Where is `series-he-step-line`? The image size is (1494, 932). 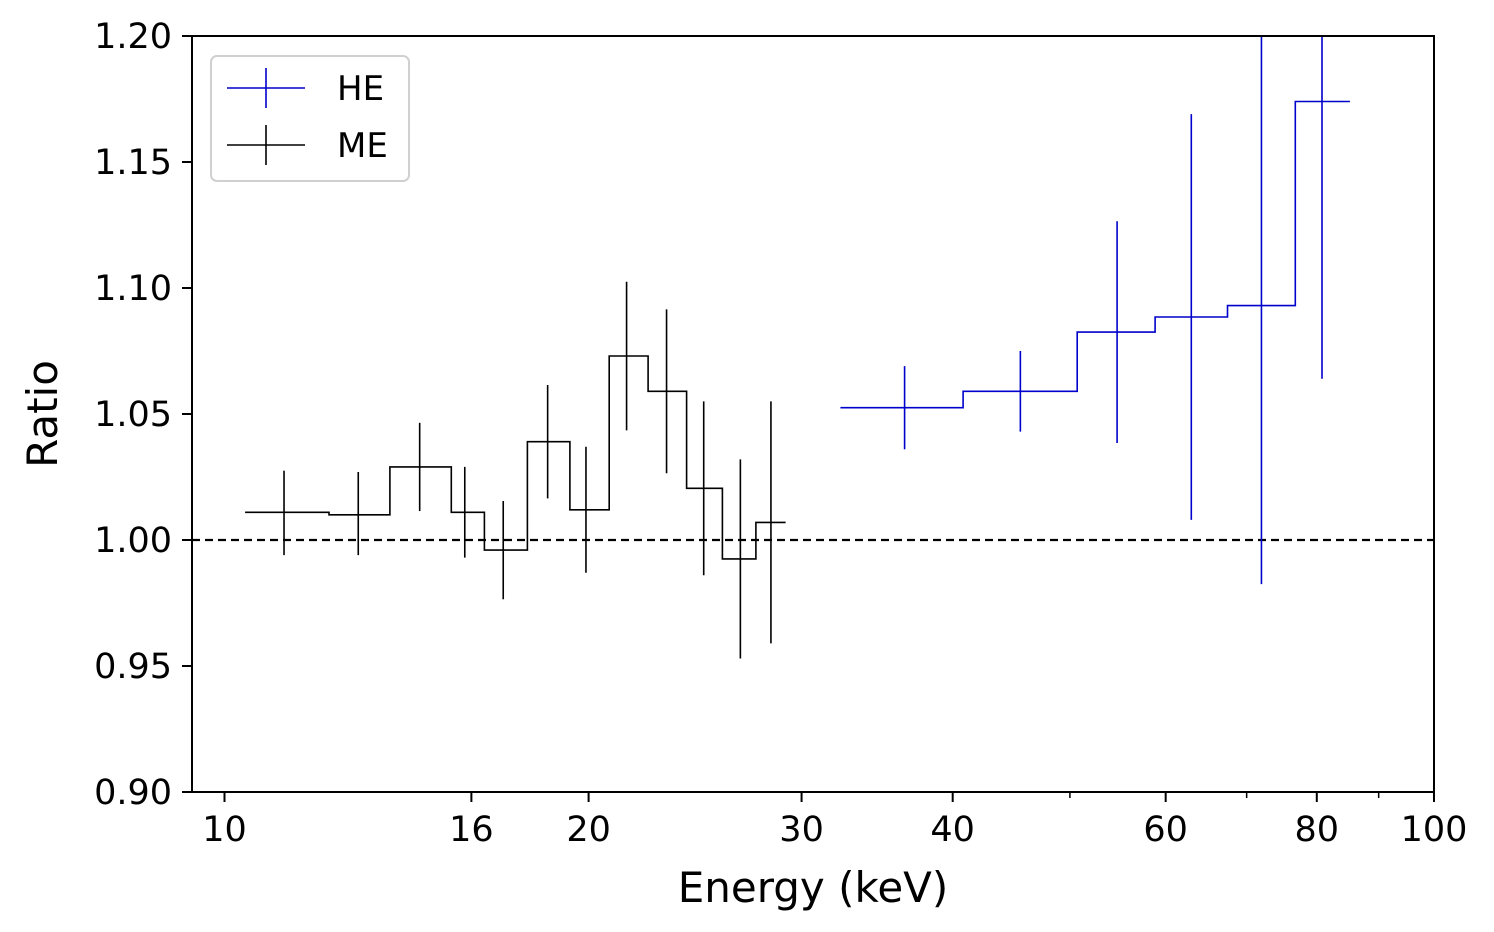 series-he-step-line is located at coordinates (1095, 254).